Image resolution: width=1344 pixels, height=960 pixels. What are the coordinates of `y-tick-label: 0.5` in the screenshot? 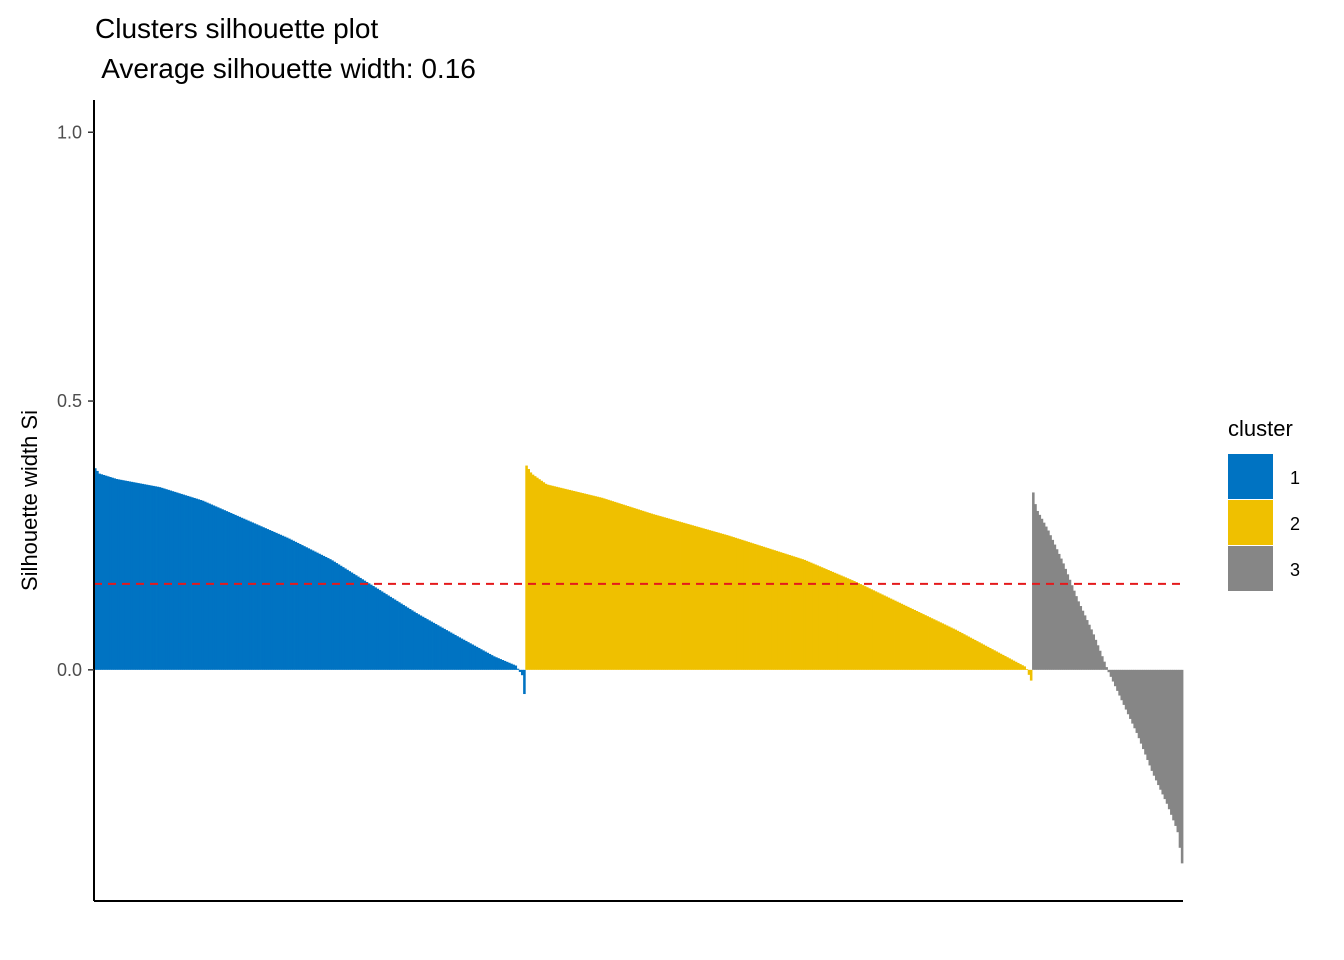 It's located at (69, 401).